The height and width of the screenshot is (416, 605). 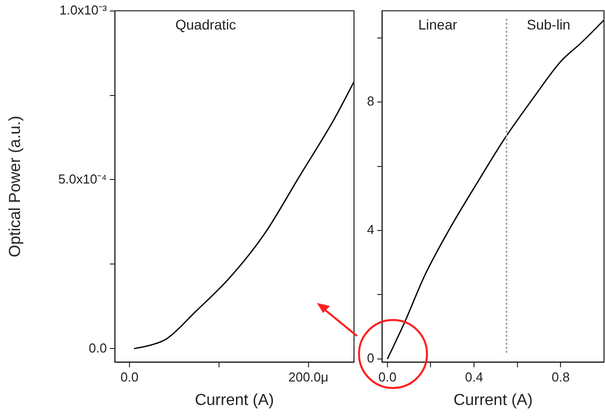 What do you see at coordinates (82, 178) in the screenshot?
I see `y-tick-label: 5.0x10⁻⁴` at bounding box center [82, 178].